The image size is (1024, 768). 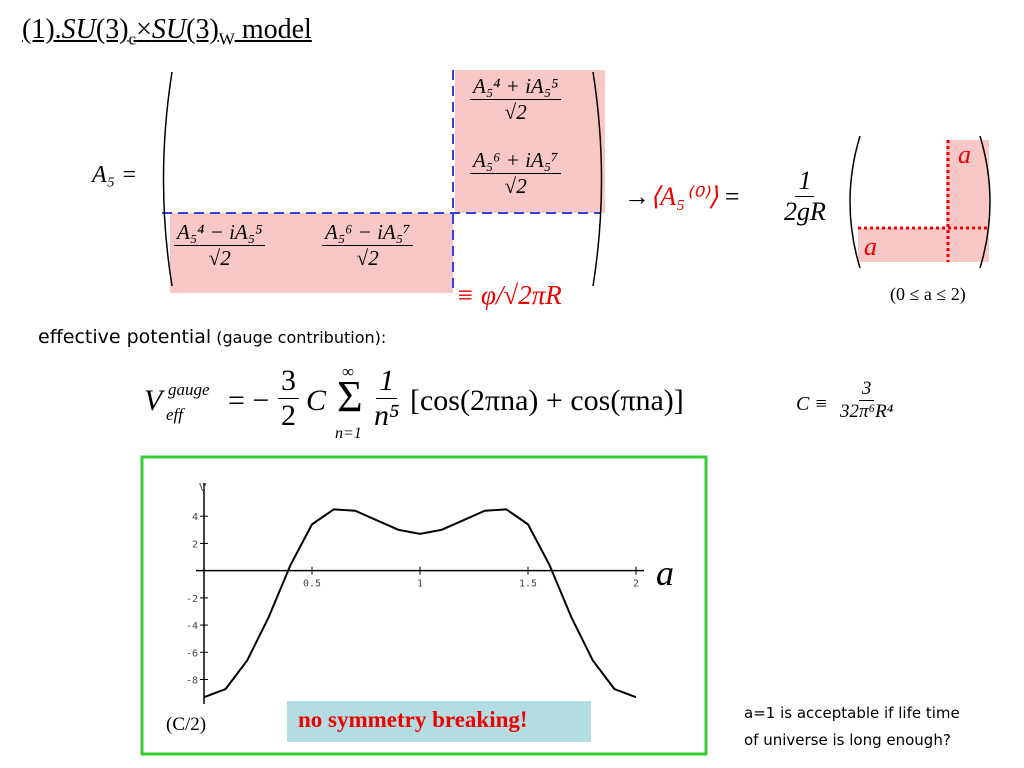 I want to click on title-part: (1)., so click(x=42, y=29).